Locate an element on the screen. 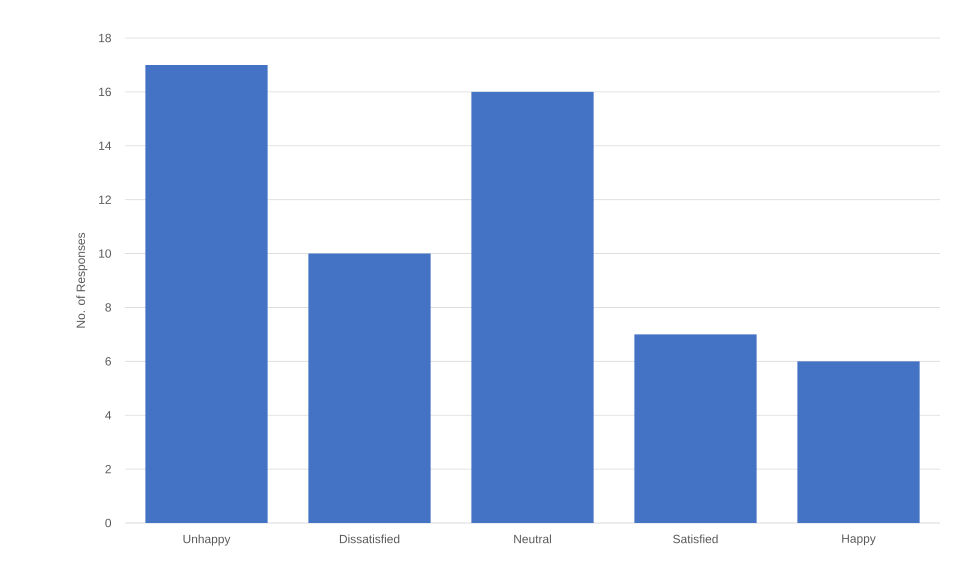  x-tick-label: Satisfied is located at coordinates (695, 539).